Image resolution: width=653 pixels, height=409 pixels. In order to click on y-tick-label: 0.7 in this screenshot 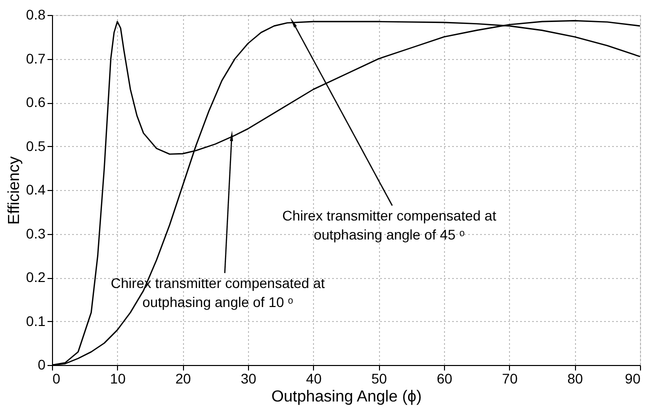, I will do `click(36, 58)`.